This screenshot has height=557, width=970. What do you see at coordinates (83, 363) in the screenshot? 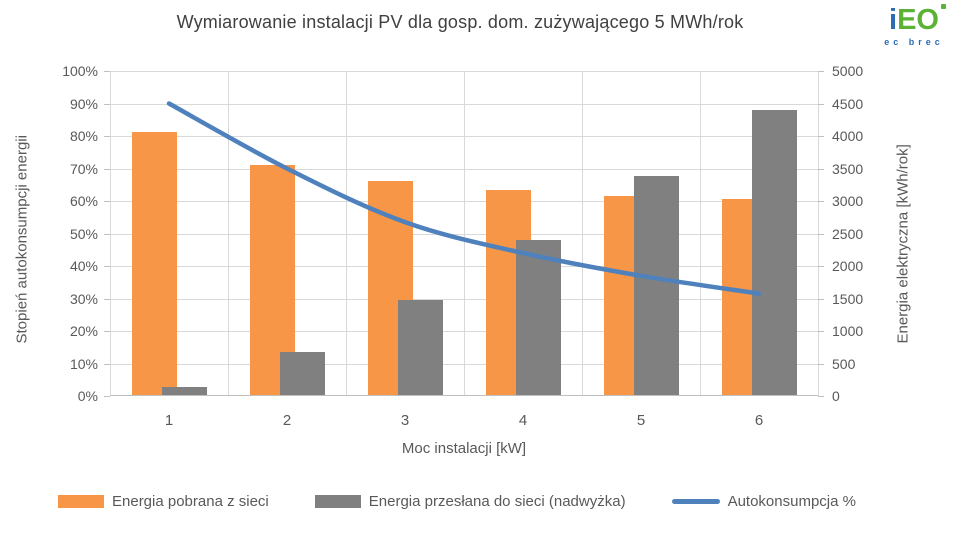
I see `y-left-tick-label: 10%` at bounding box center [83, 363].